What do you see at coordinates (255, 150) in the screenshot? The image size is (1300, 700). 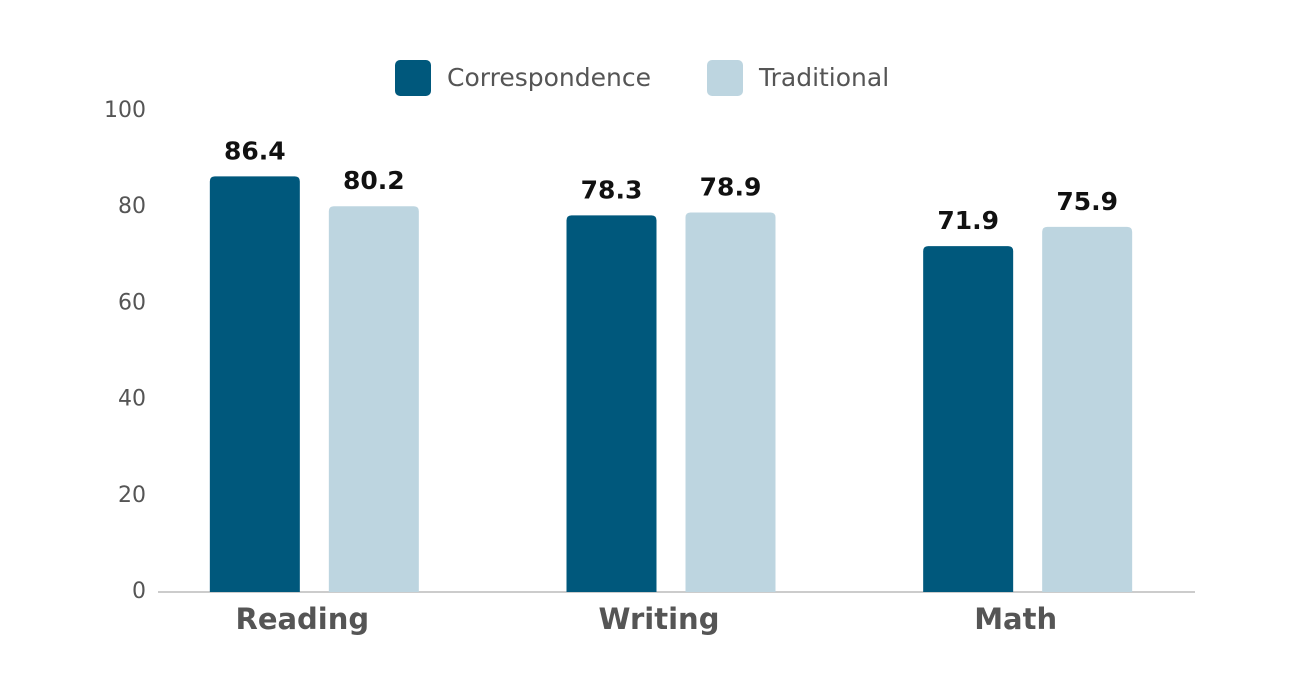 I see `value-label: 86.4` at bounding box center [255, 150].